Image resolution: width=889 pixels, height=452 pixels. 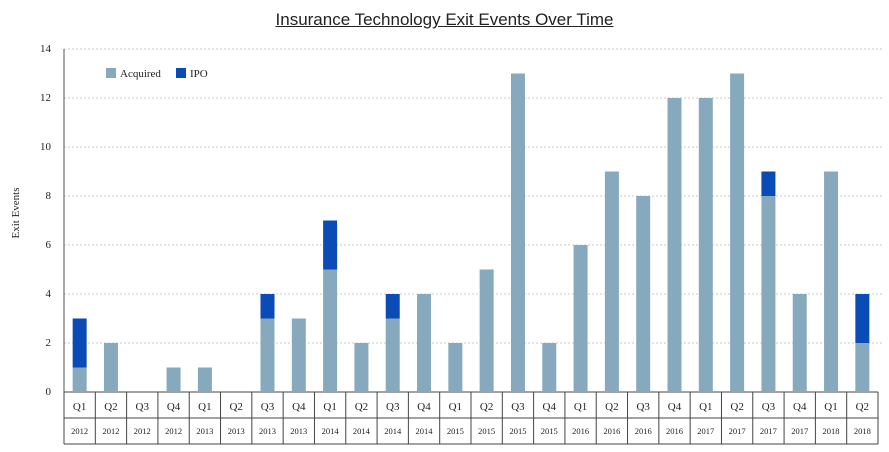 I want to click on y-tick-label: 14, so click(x=46, y=49).